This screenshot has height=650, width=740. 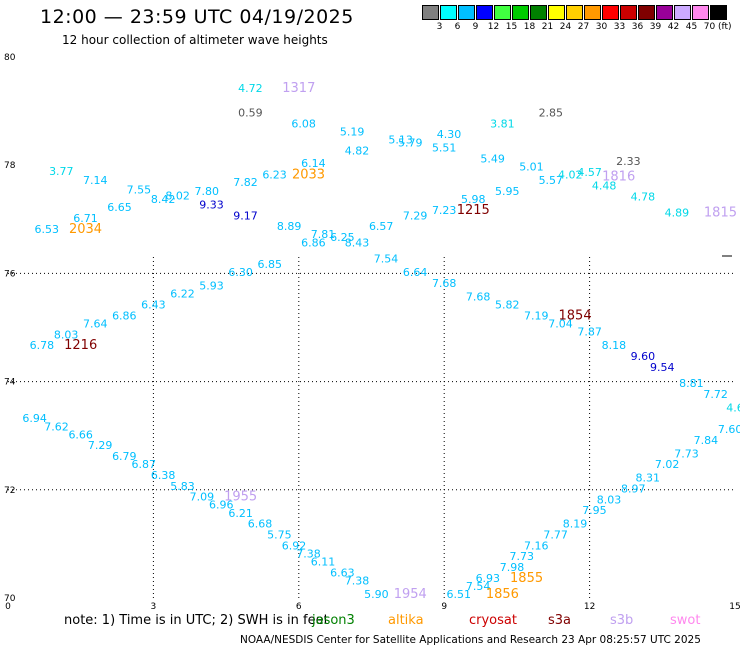 What do you see at coordinates (9, 491) in the screenshot?
I see `y-tick-label: 72` at bounding box center [9, 491].